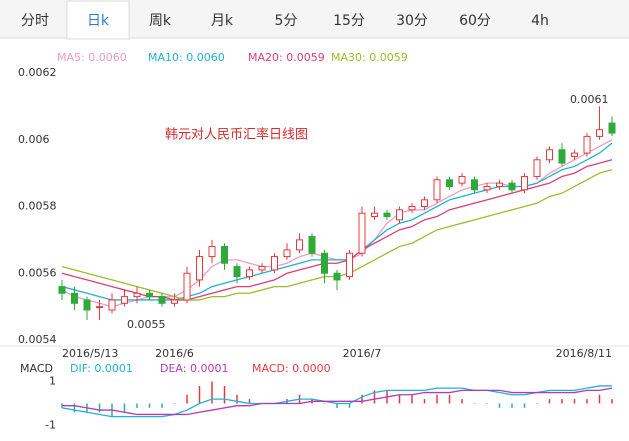 This screenshot has width=629, height=441. I want to click on tab: 分时, so click(35, 21).